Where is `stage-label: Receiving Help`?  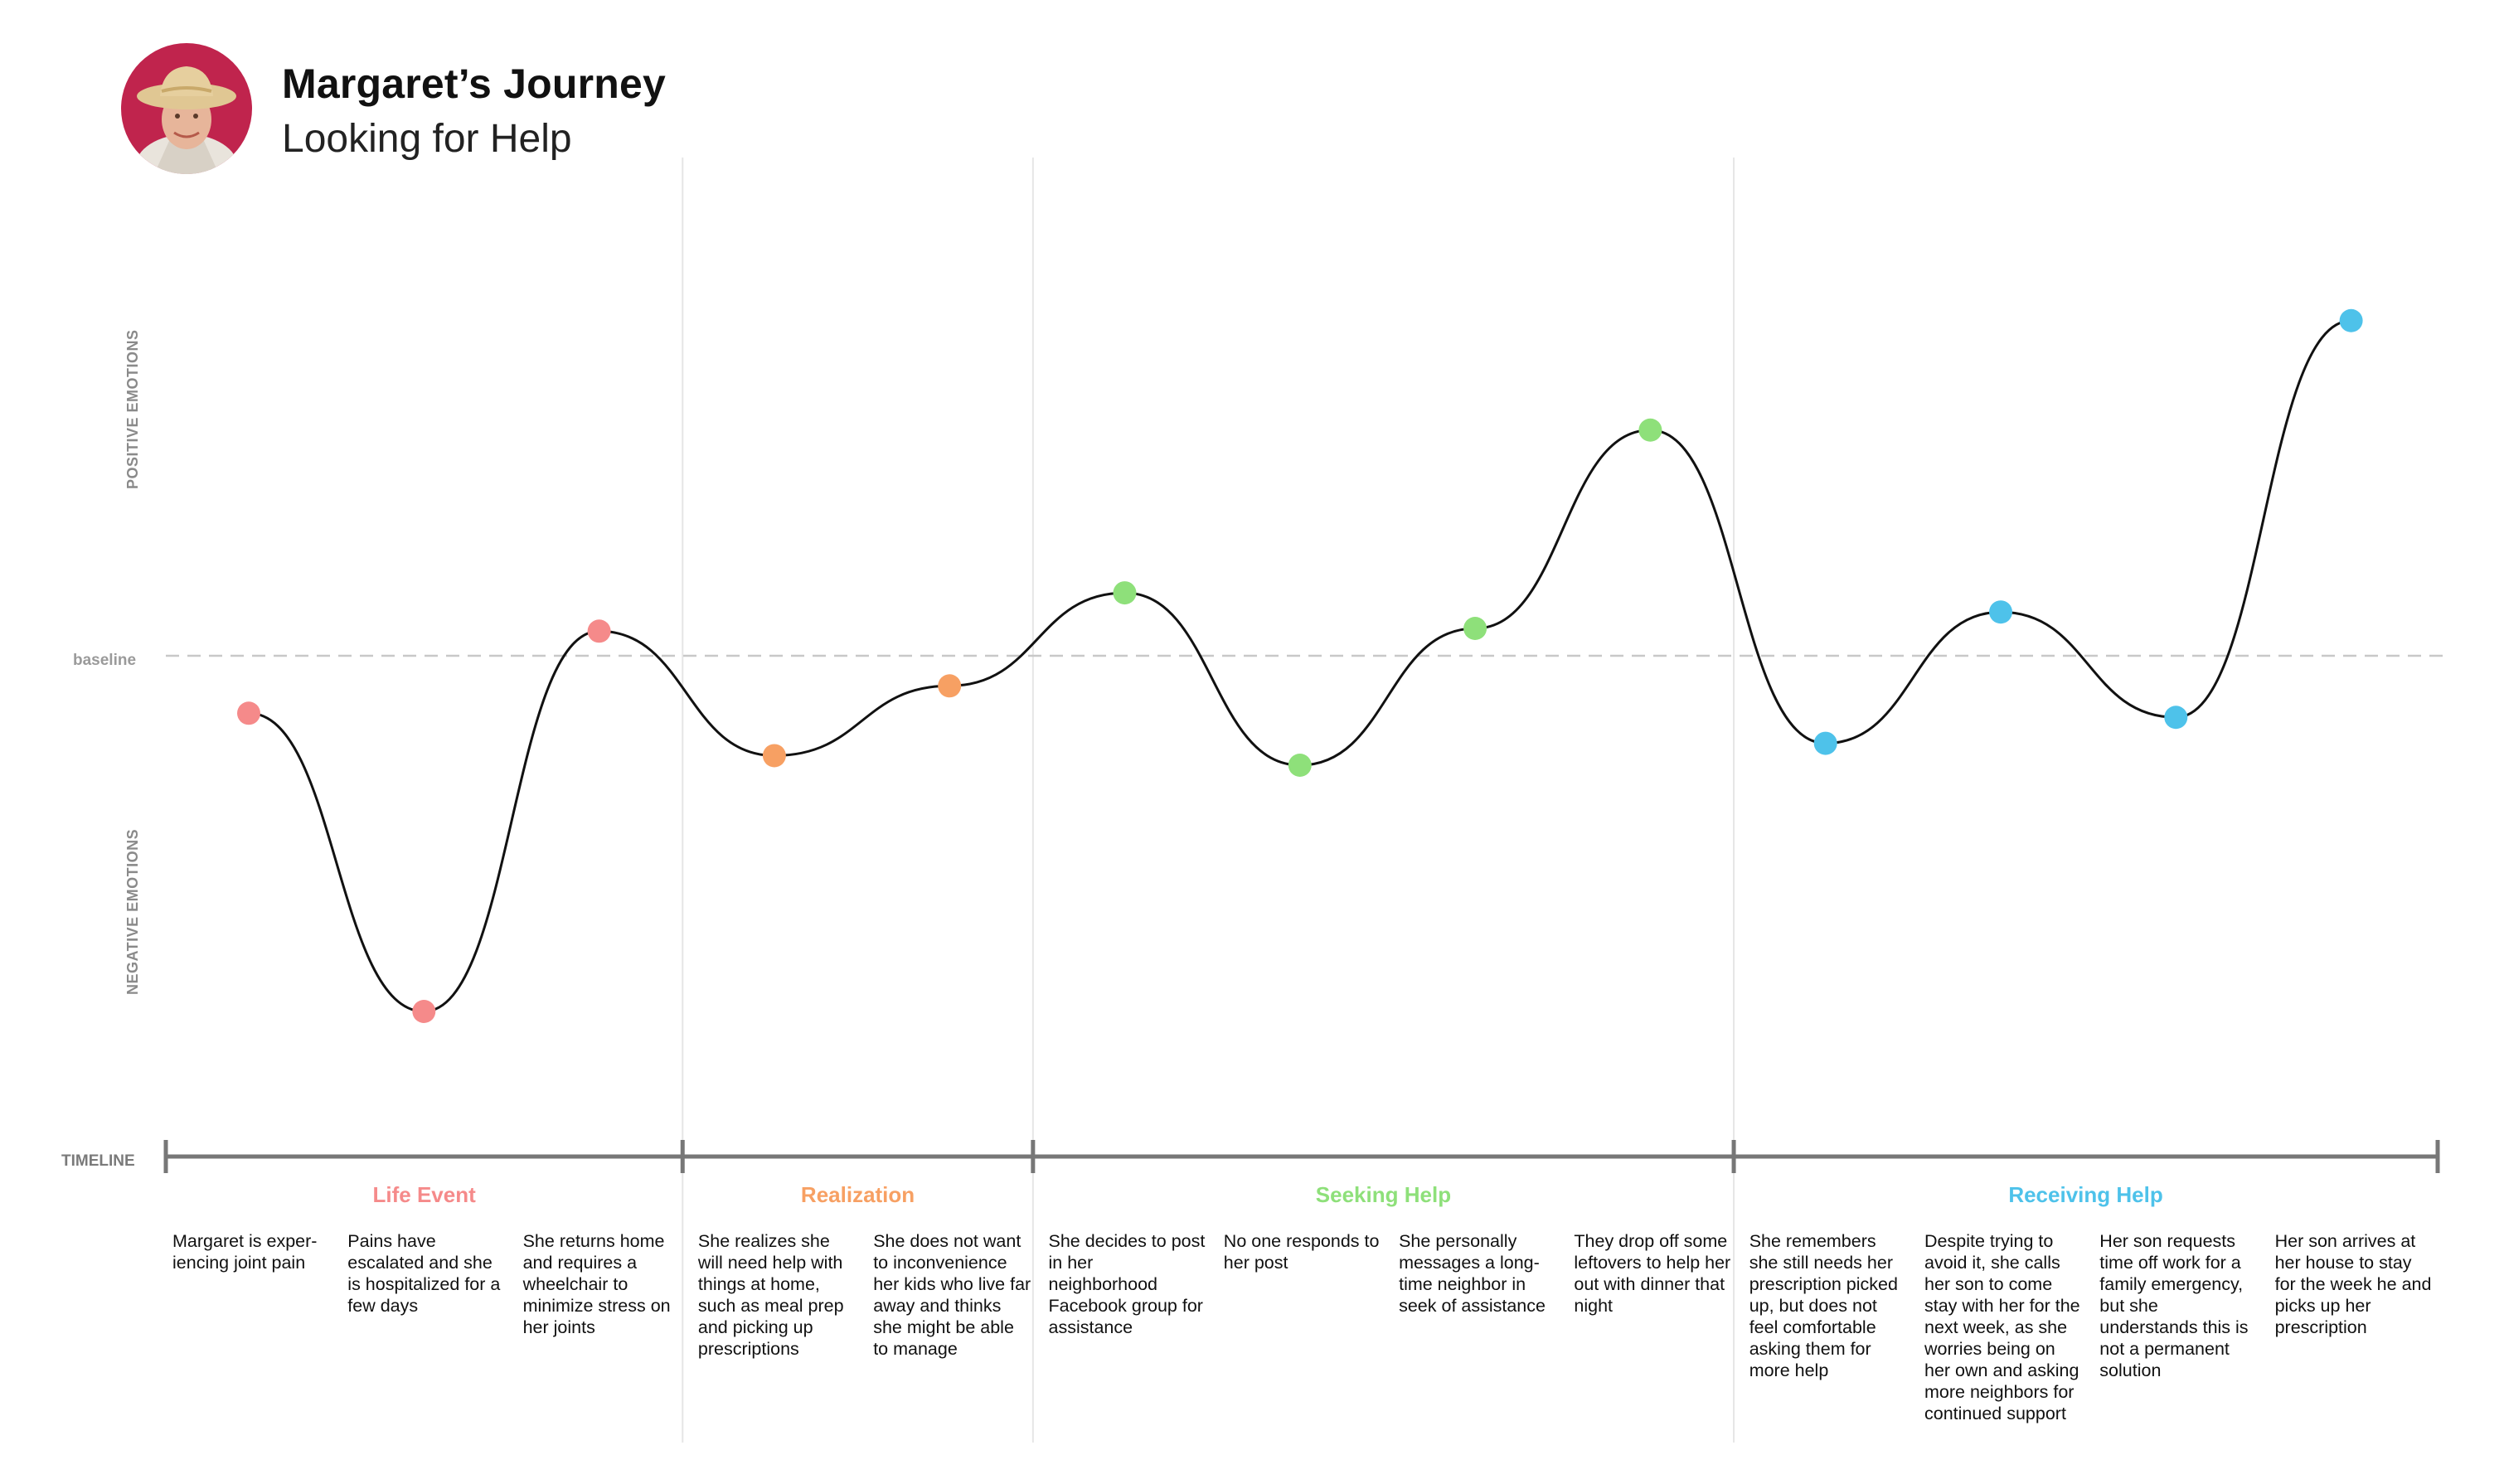 stage-label: Receiving Help is located at coordinates (2085, 1195).